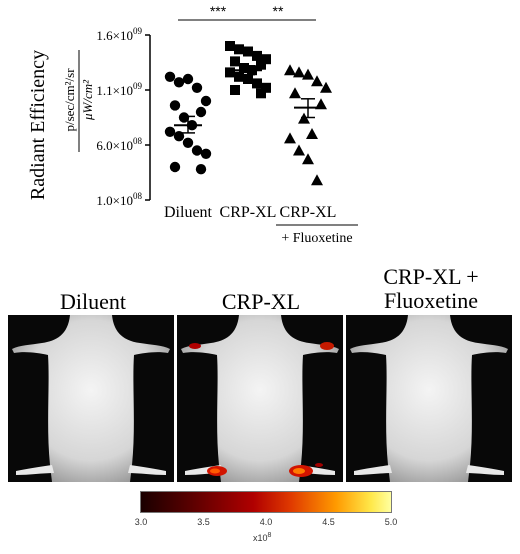  I want to click on x-tick-label-sub: + Fluoxetine, so click(316, 238).